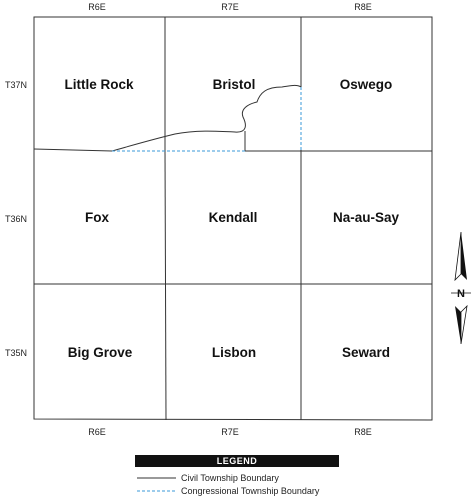 Image resolution: width=474 pixels, height=500 pixels. I want to click on legend-title-bar, so click(237, 461).